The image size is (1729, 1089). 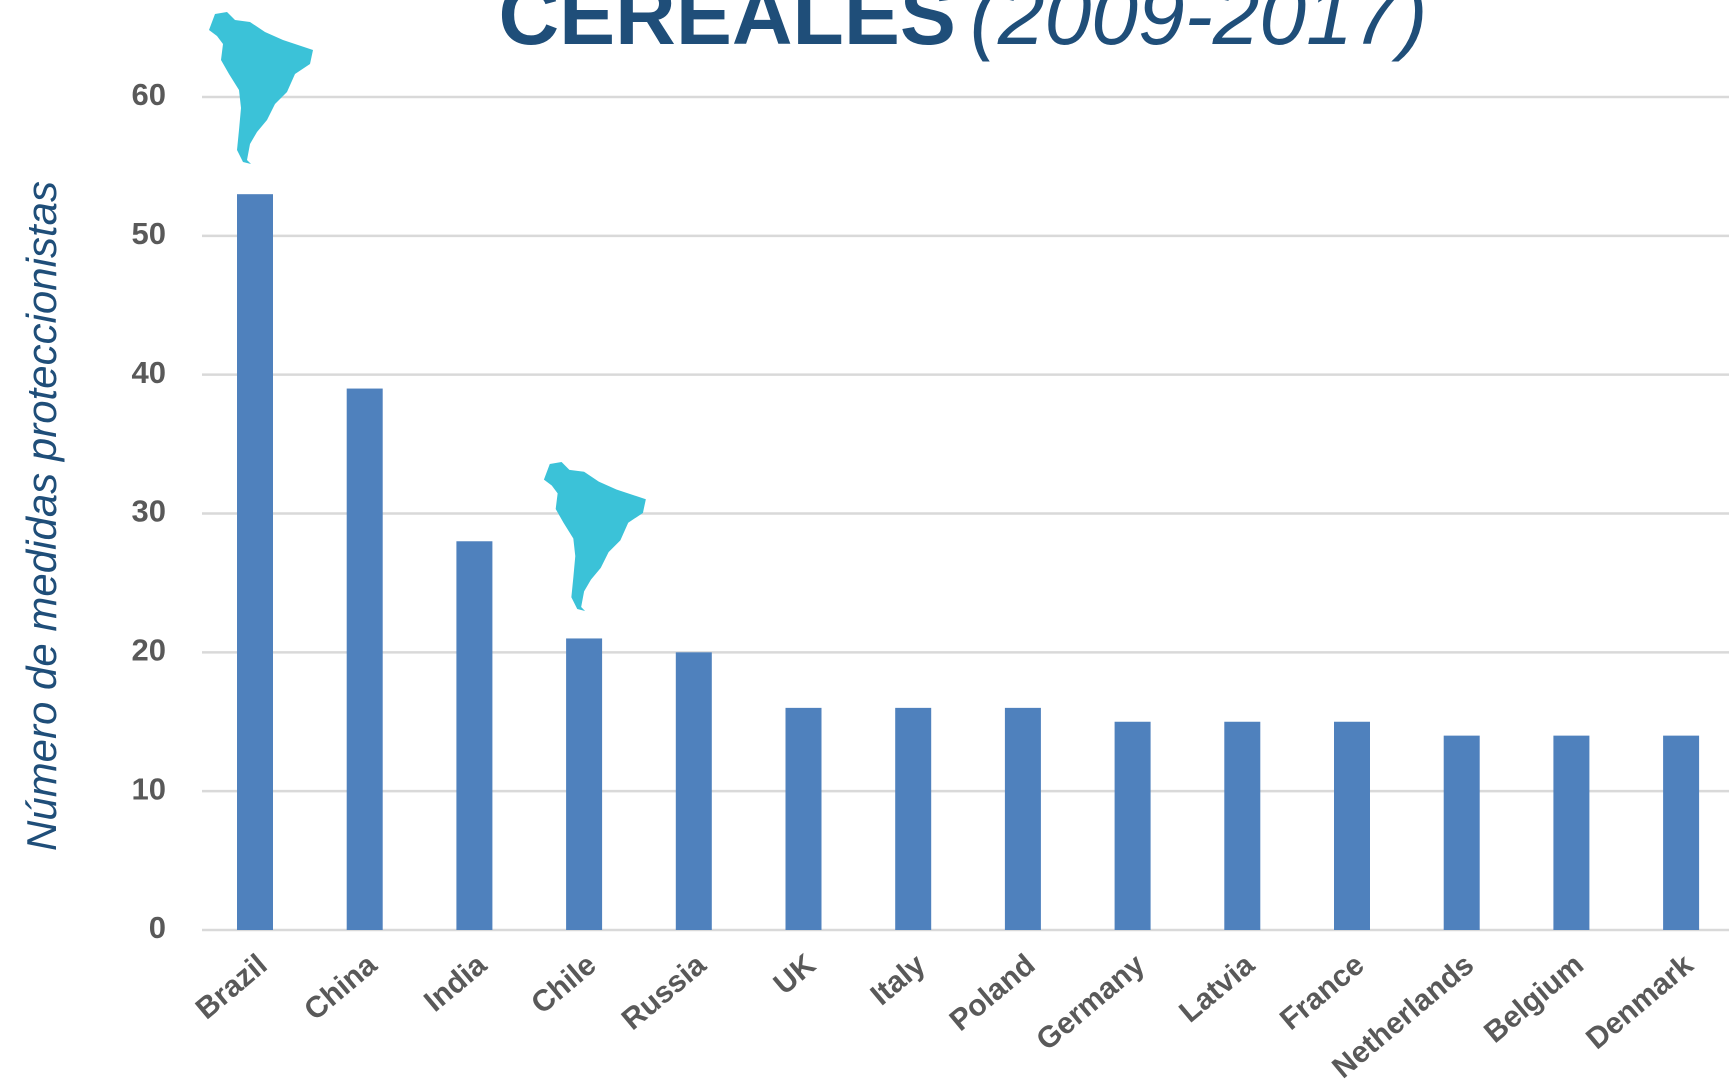 What do you see at coordinates (149, 94) in the screenshot?
I see `y-tick-label: 60` at bounding box center [149, 94].